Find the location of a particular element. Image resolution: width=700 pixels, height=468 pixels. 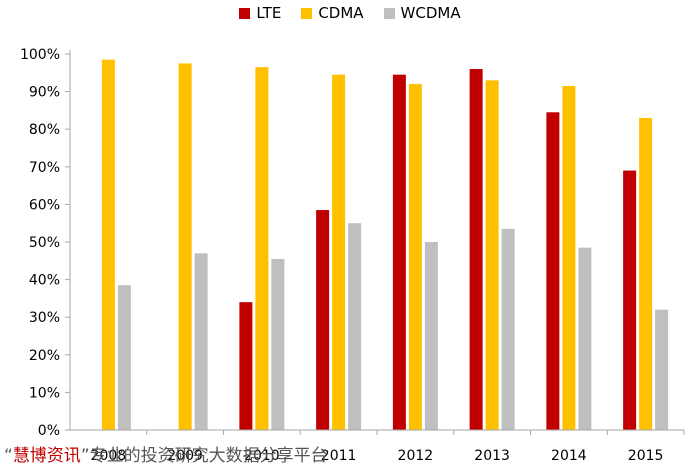

y-tick-label: 80% is located at coordinates (44, 130).